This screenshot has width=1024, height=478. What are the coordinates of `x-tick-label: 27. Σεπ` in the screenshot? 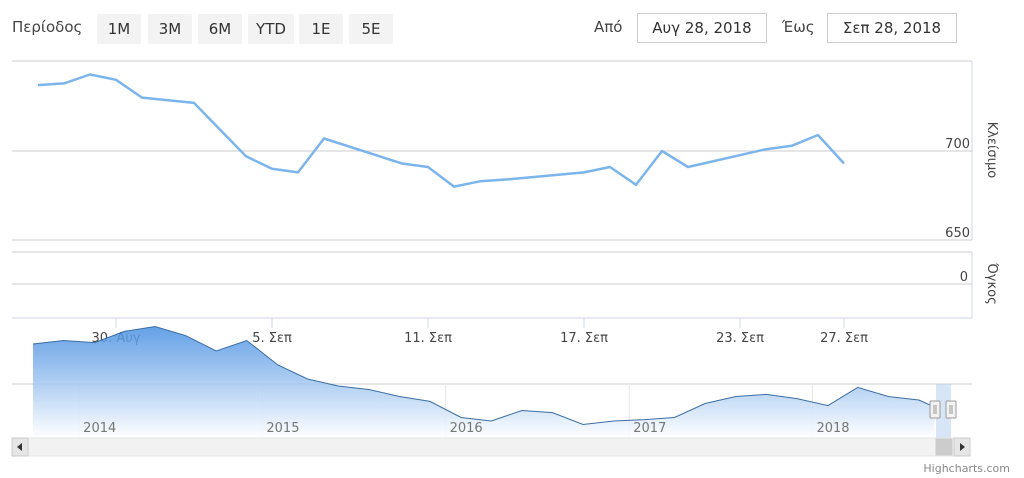 It's located at (844, 338).